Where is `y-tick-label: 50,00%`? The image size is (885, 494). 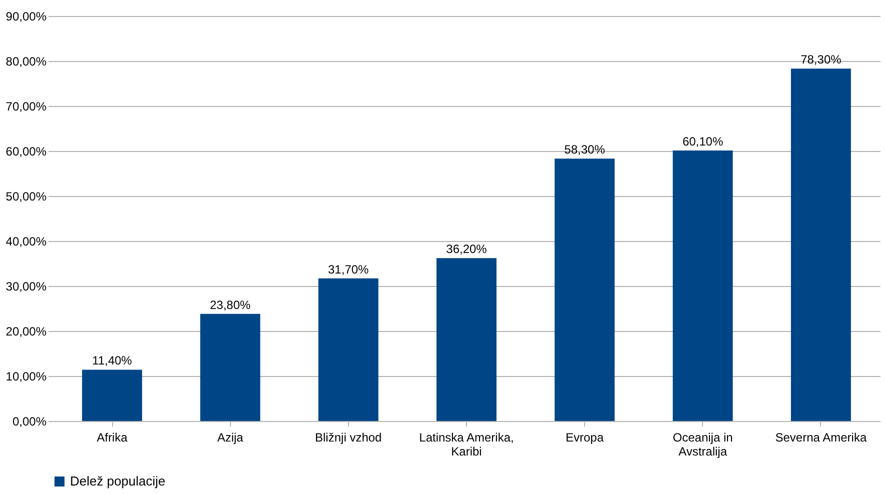 y-tick-label: 50,00% is located at coordinates (26, 197).